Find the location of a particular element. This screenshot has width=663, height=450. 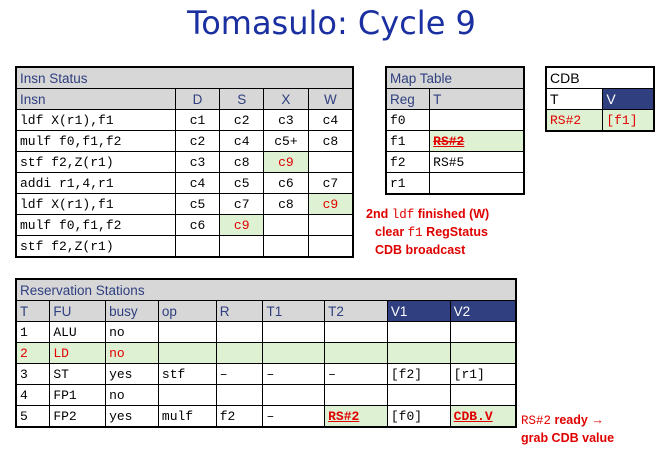

map-row: f0 is located at coordinates (455, 120).